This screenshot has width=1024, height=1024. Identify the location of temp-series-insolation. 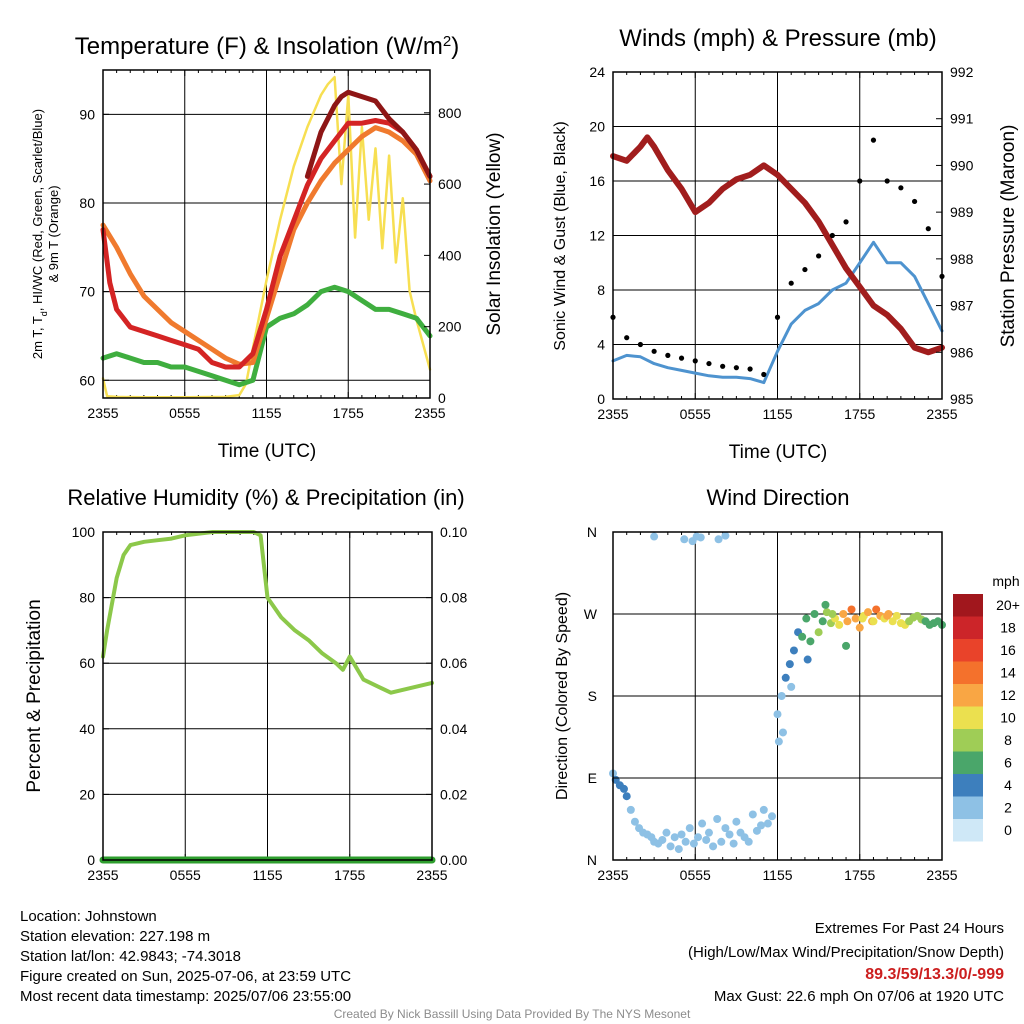
(266, 237).